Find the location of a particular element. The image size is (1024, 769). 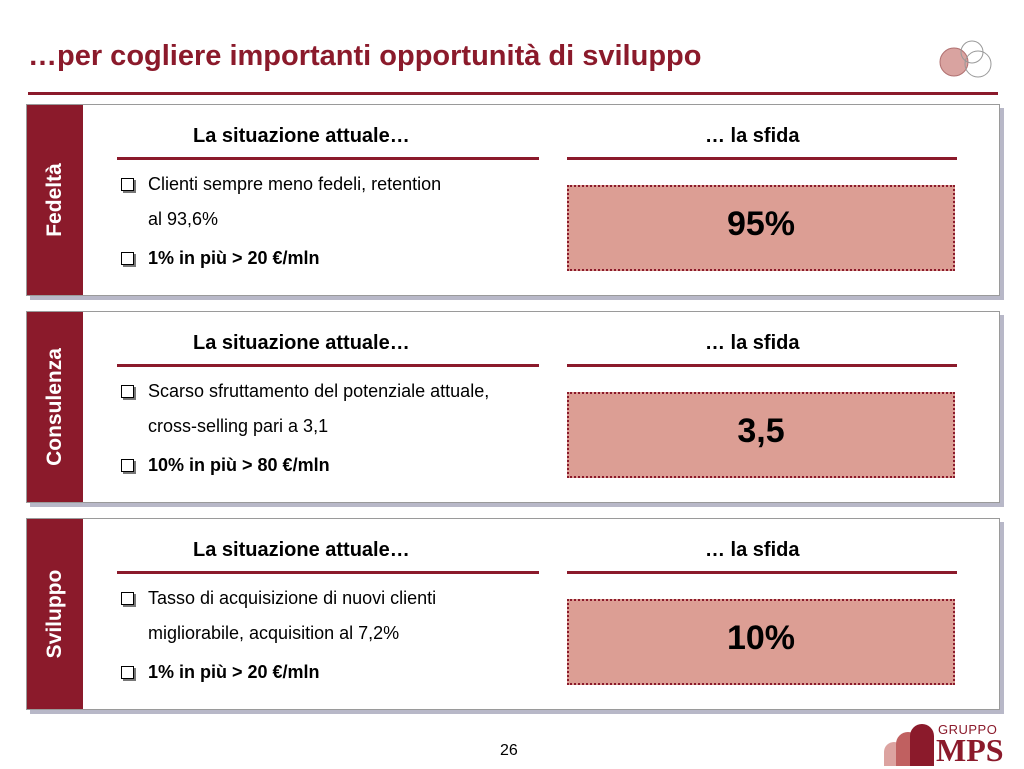

mps-logo: GRUPPO MPS is located at coordinates (950, 743).